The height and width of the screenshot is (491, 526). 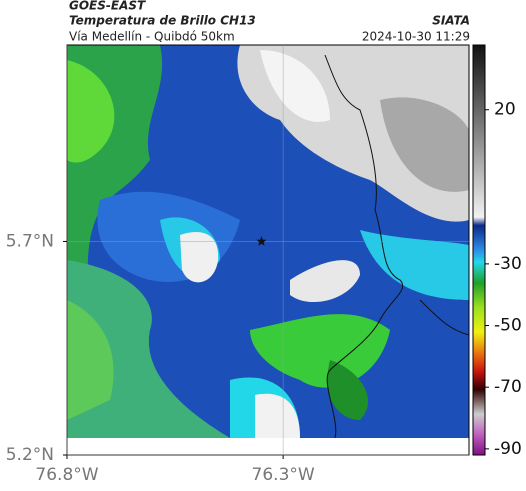 I want to click on y-tick-label: 5.7°N, so click(x=30, y=241).